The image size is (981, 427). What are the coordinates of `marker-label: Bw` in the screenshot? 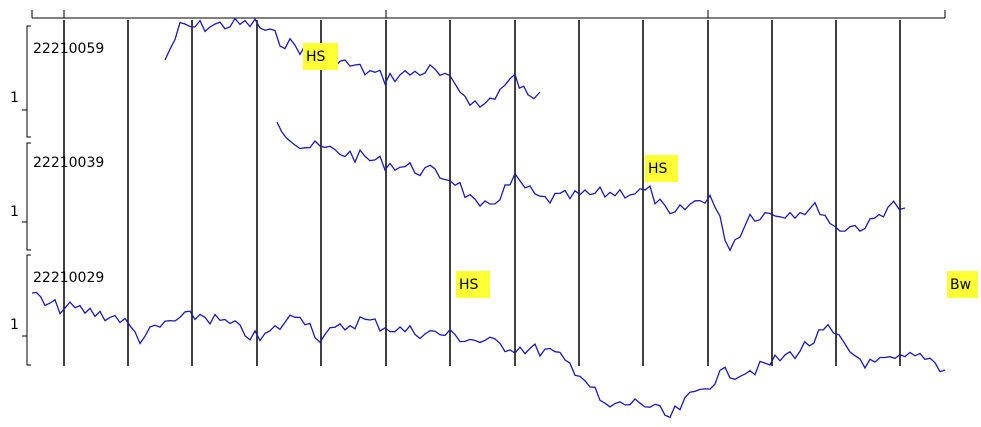 It's located at (960, 285).